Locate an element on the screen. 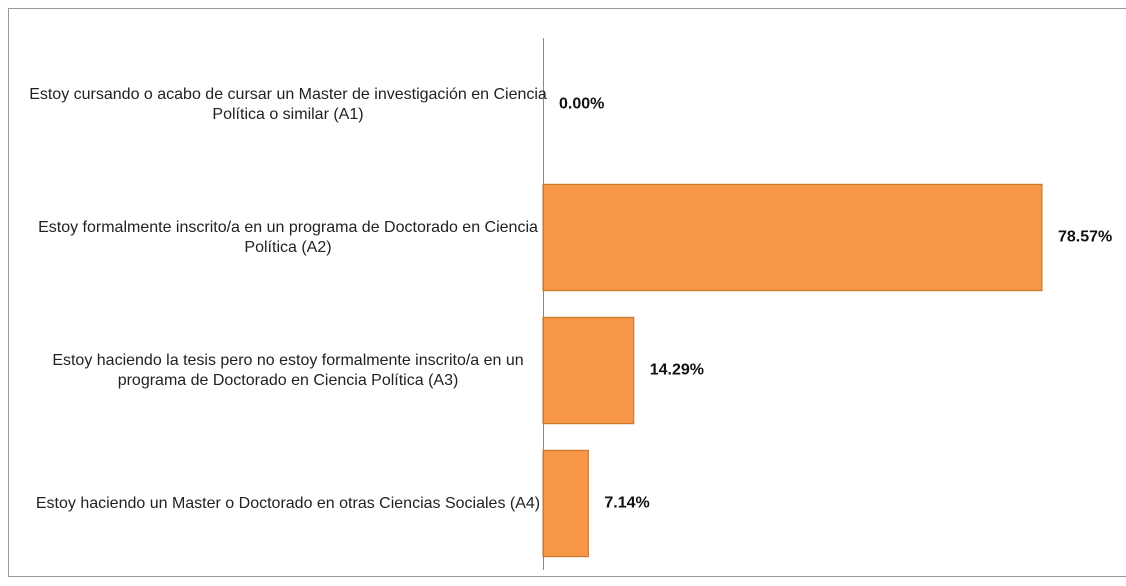 The width and height of the screenshot is (1126, 586). data-label: 14.29% is located at coordinates (677, 370).